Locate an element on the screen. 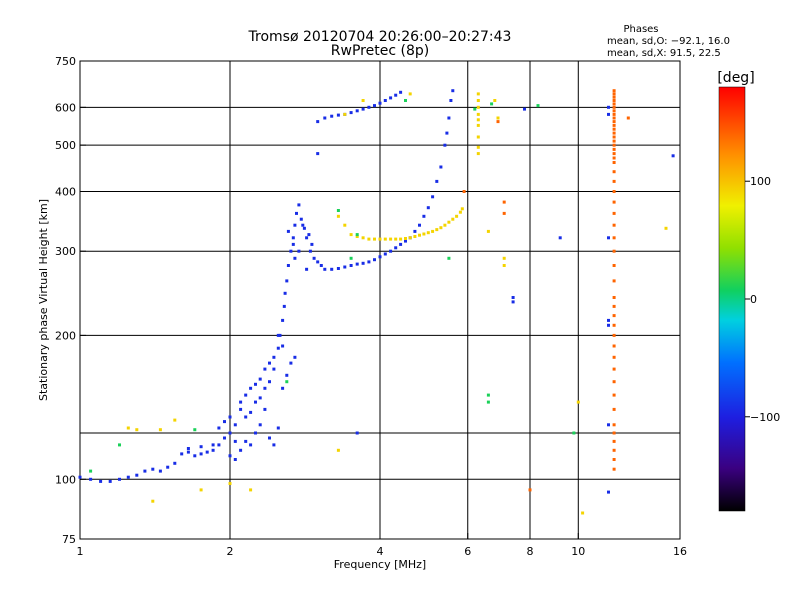  y-tick-label: 400 is located at coordinates (65, 191).